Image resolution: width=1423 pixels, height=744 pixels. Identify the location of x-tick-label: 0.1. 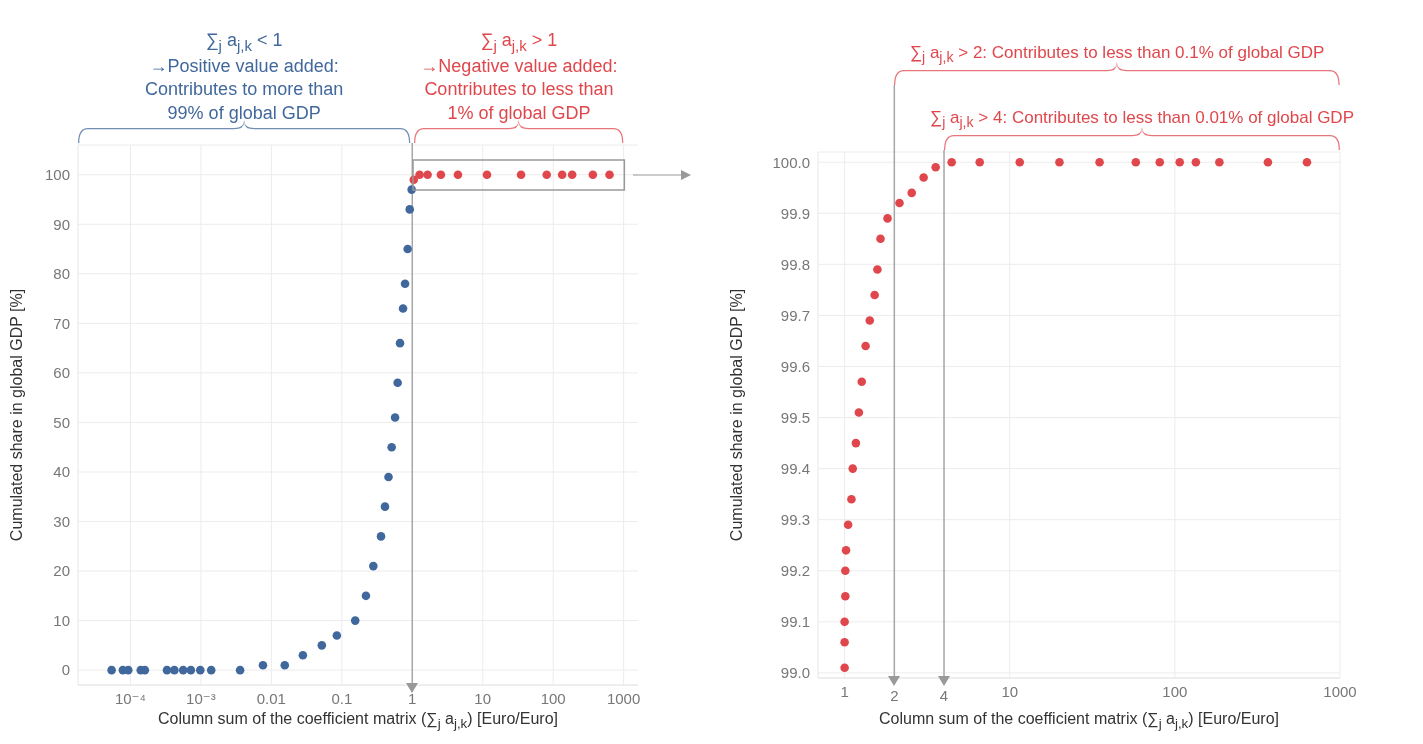
(342, 698).